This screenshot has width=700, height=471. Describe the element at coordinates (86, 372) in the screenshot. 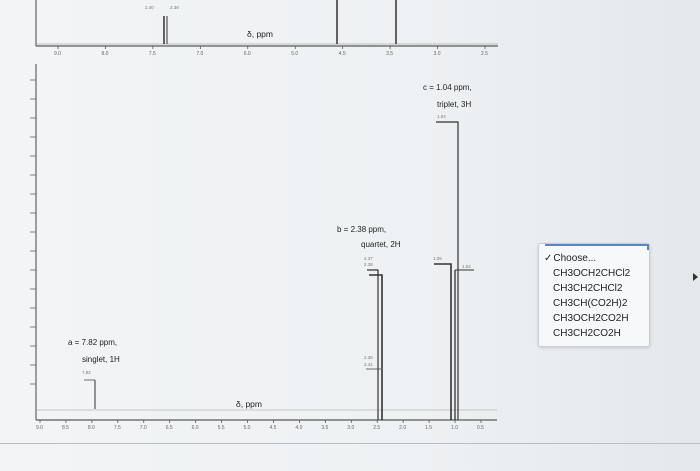

I see `peak-a-shift-label: 7.82` at that location.